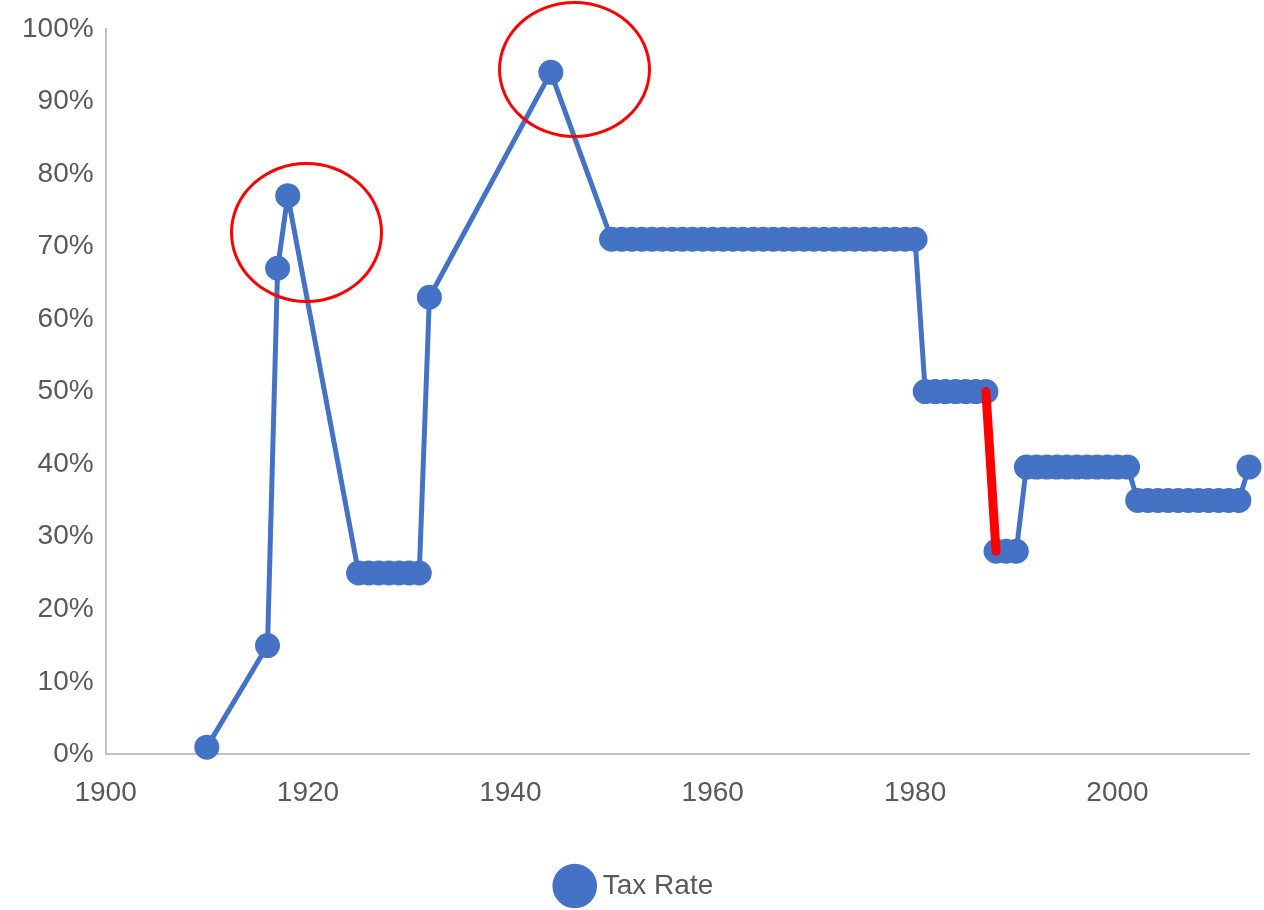 This screenshot has height=910, width=1264. What do you see at coordinates (65, 680) in the screenshot?
I see `y-tick-label: 10%` at bounding box center [65, 680].